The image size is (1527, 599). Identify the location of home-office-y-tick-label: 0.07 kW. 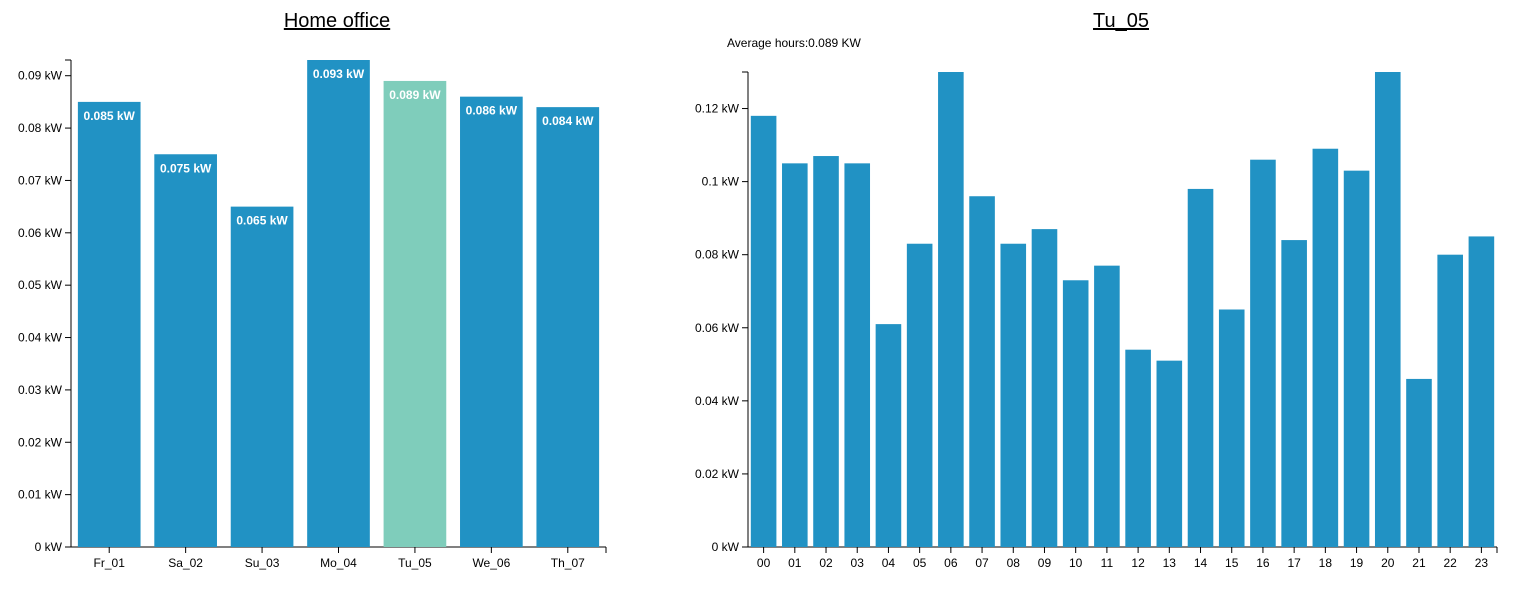
(40, 180).